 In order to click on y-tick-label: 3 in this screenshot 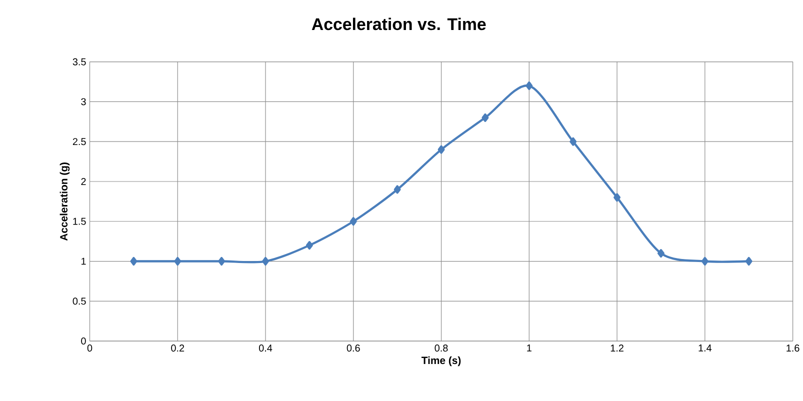, I will do `click(83, 102)`.